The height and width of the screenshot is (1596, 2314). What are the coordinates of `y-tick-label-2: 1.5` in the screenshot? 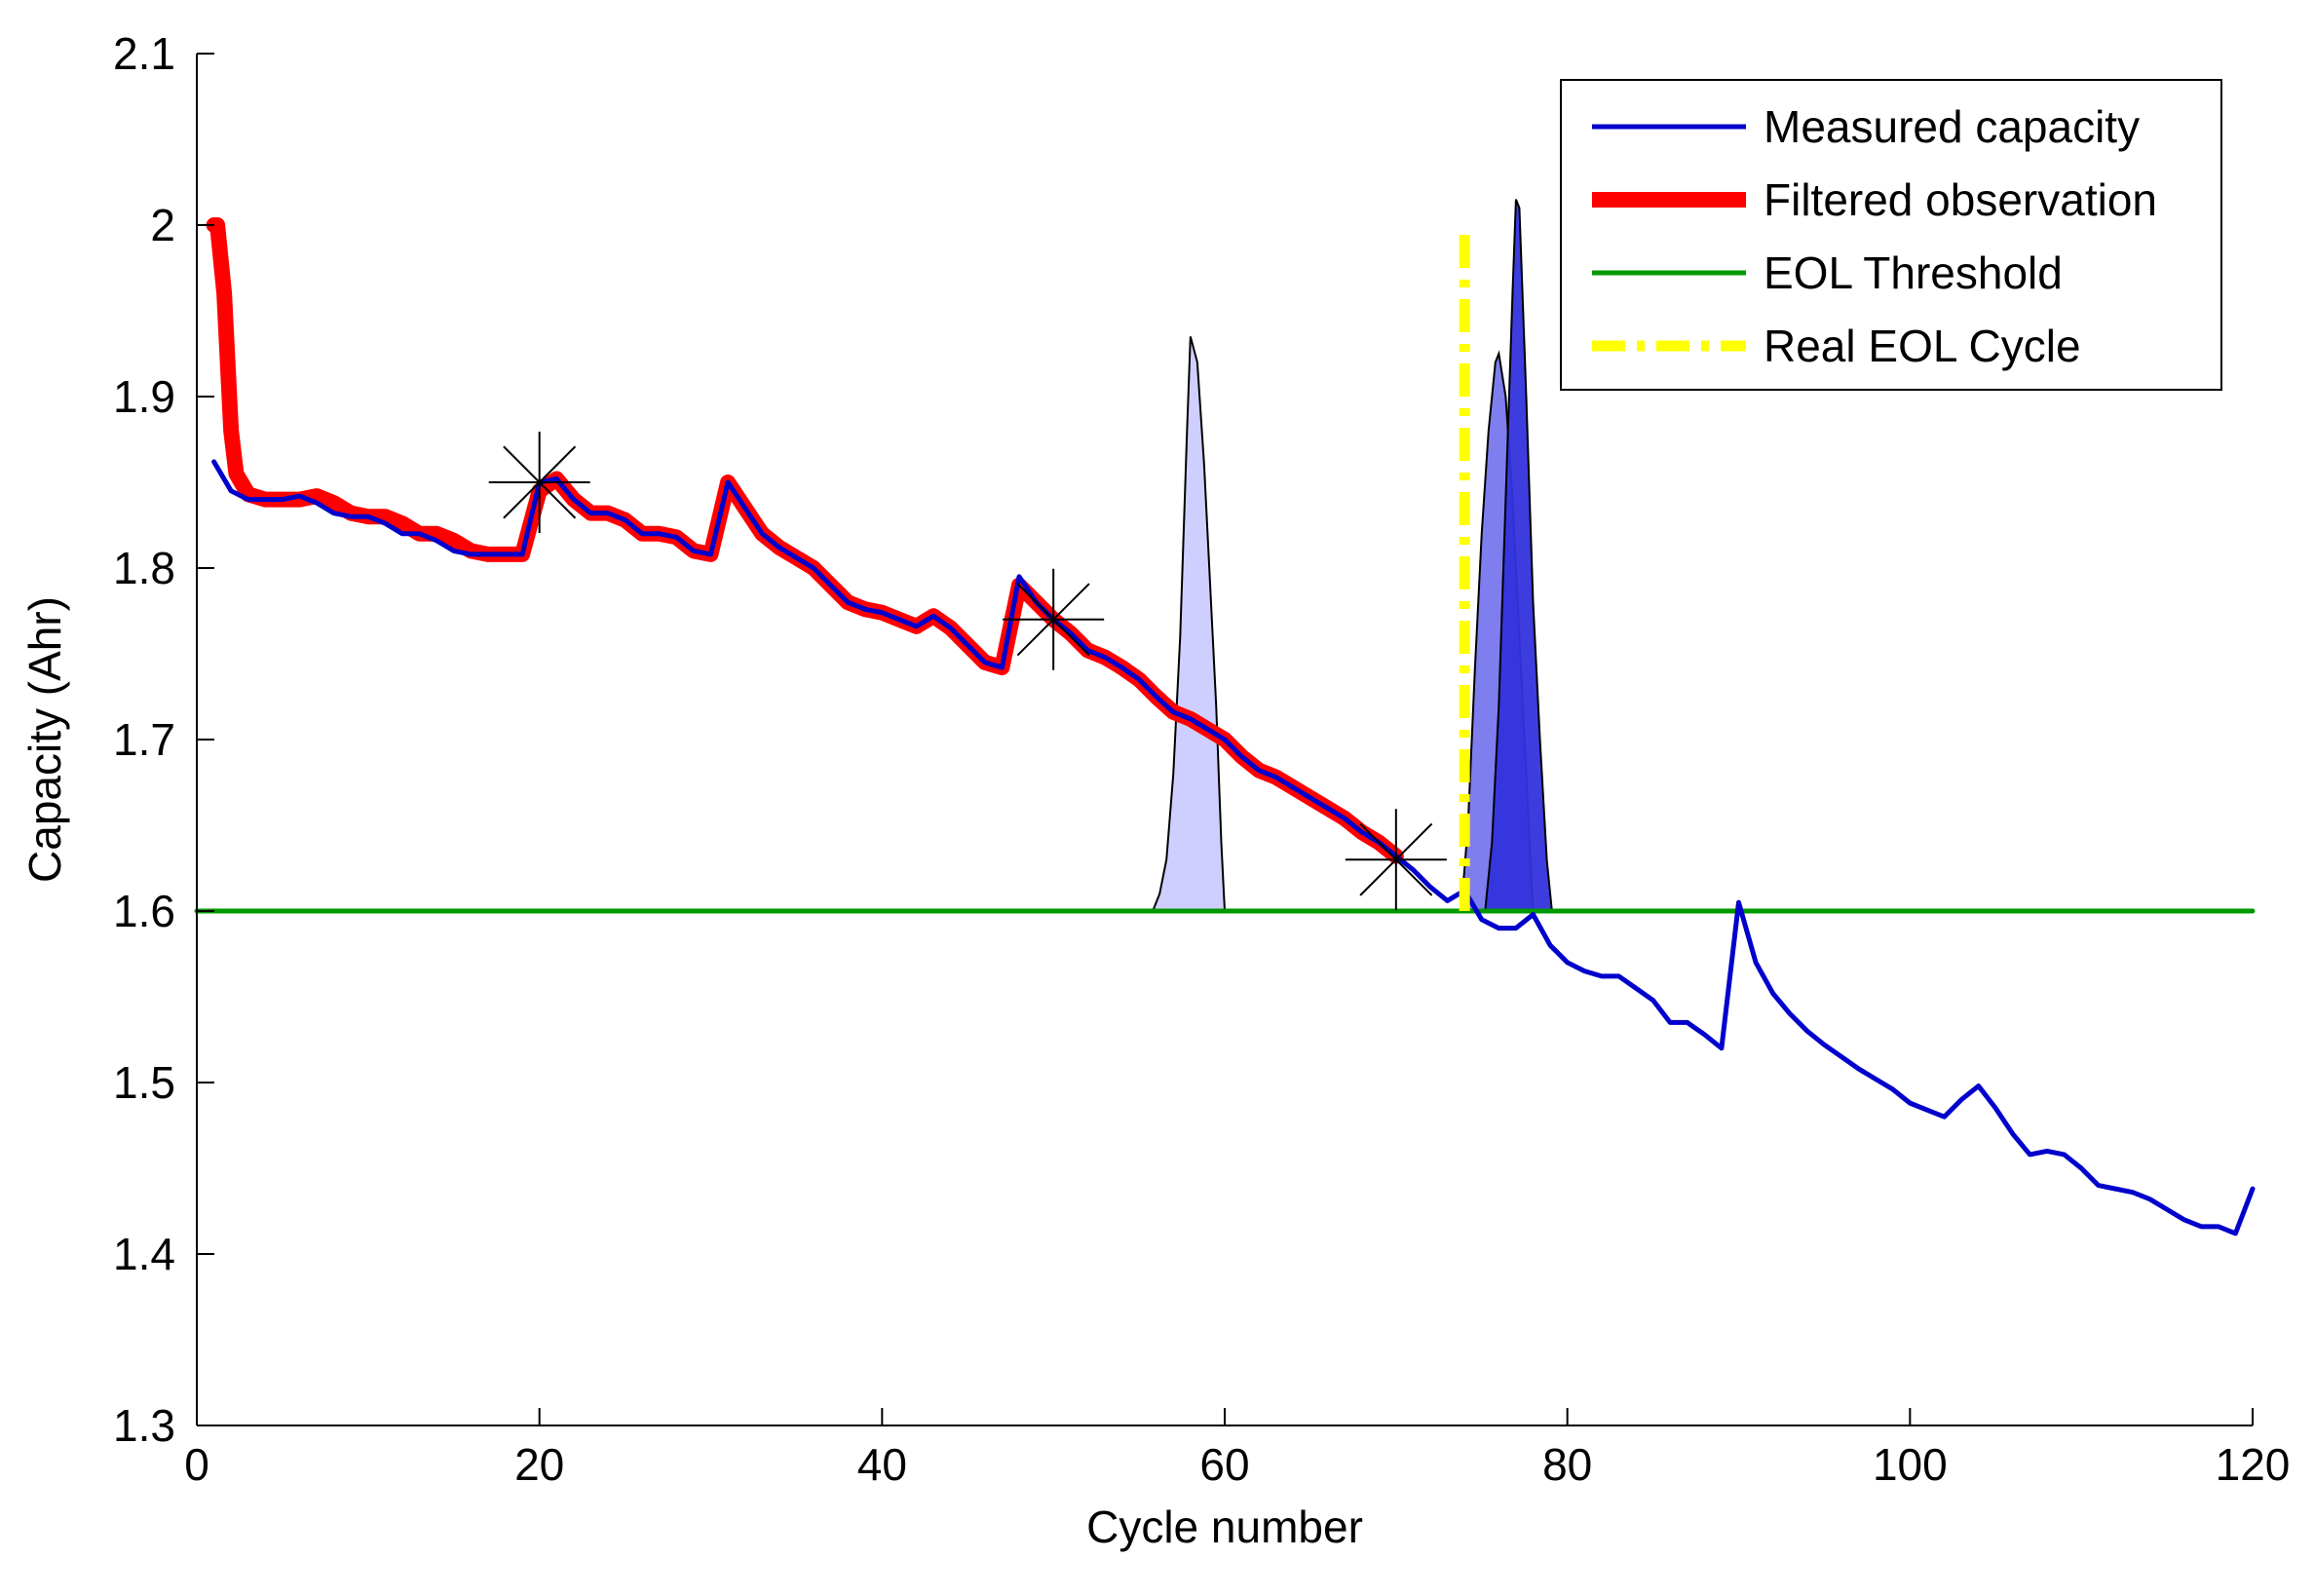 It's located at (144, 1083).